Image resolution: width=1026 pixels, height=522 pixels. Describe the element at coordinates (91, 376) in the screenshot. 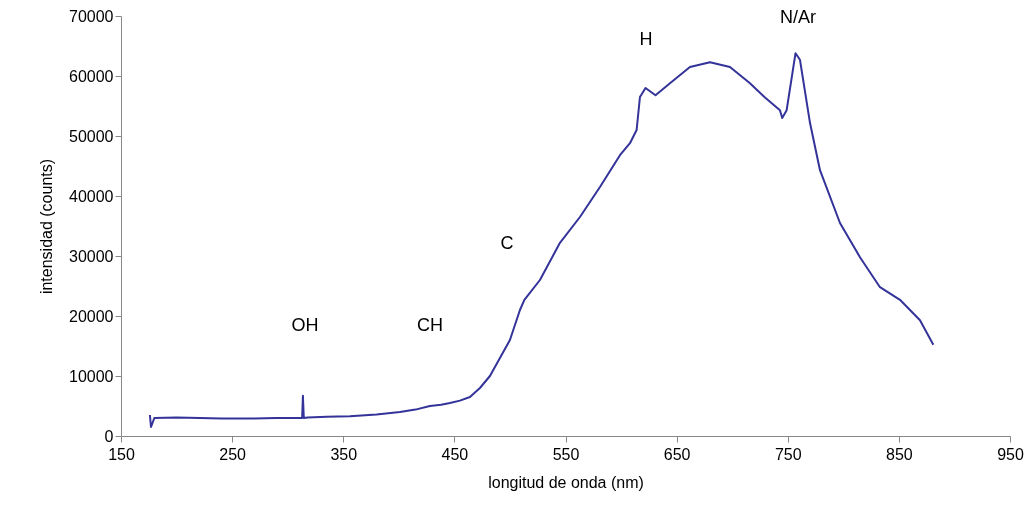

I see `y-tick-label: 10000` at that location.